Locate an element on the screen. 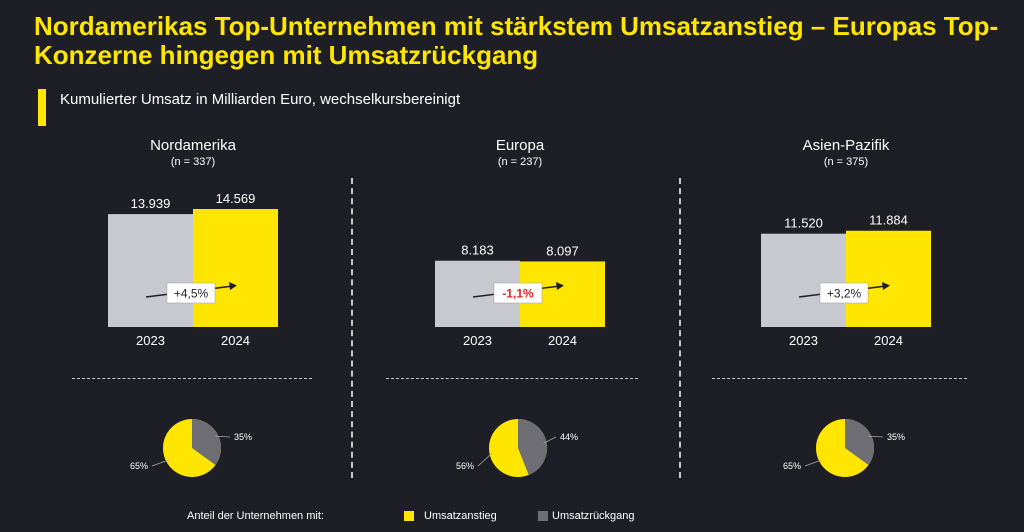 Image resolution: width=1024 pixels, height=532 pixels. bar-value-label: 11.884 is located at coordinates (888, 220).